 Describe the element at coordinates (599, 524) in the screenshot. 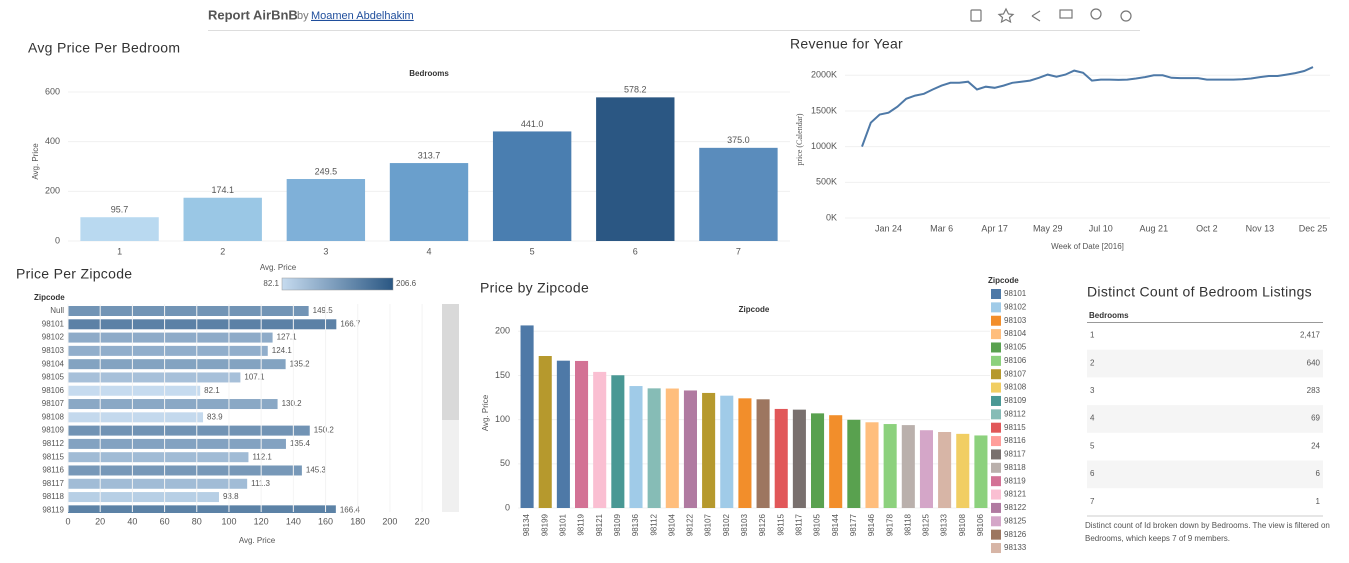

I see `x-tick-label: 98121` at that location.